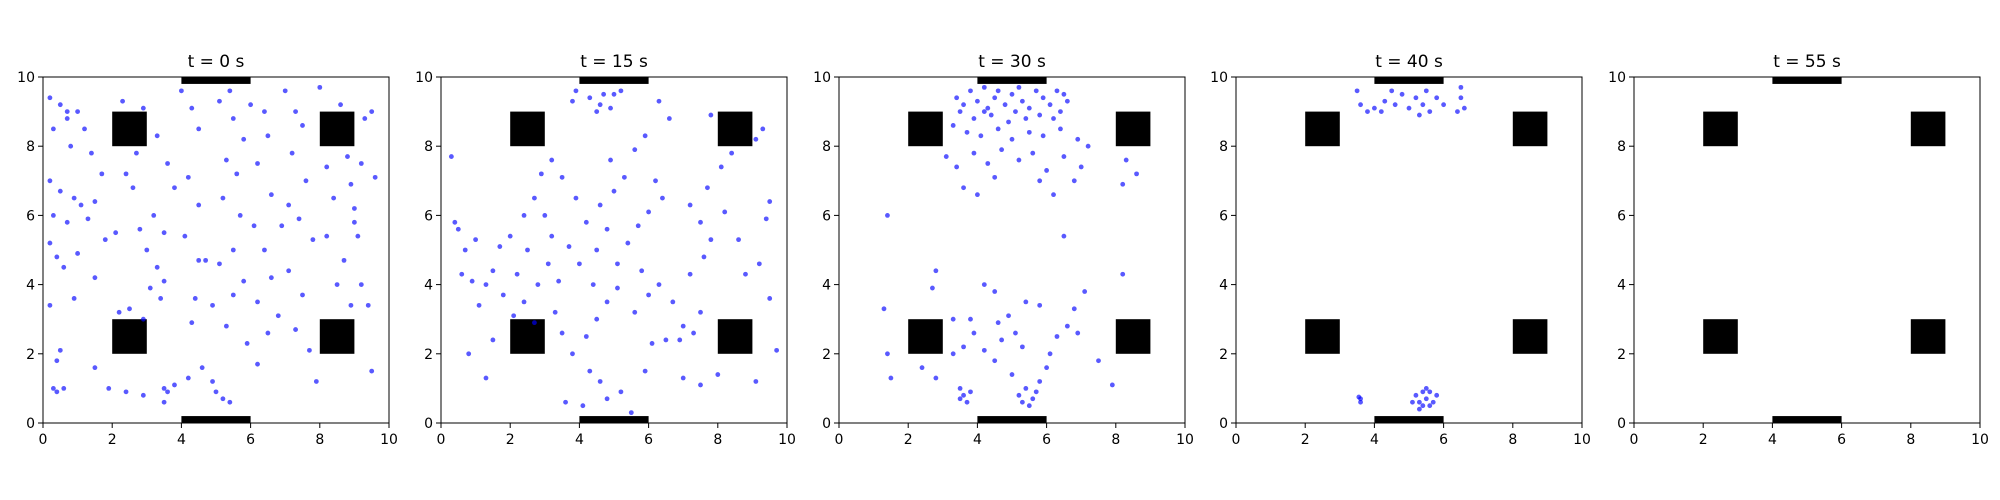 Image resolution: width=2000 pixels, height=500 pixels. Describe the element at coordinates (826, 286) in the screenshot. I see `y-tick-label: 4` at that location.